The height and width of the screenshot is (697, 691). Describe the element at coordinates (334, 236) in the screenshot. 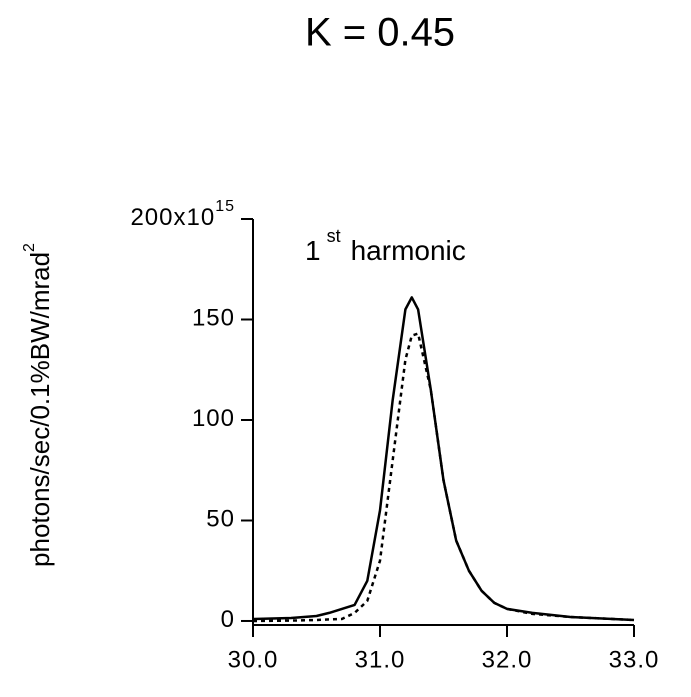

I see `annotation-sup: st` at that location.